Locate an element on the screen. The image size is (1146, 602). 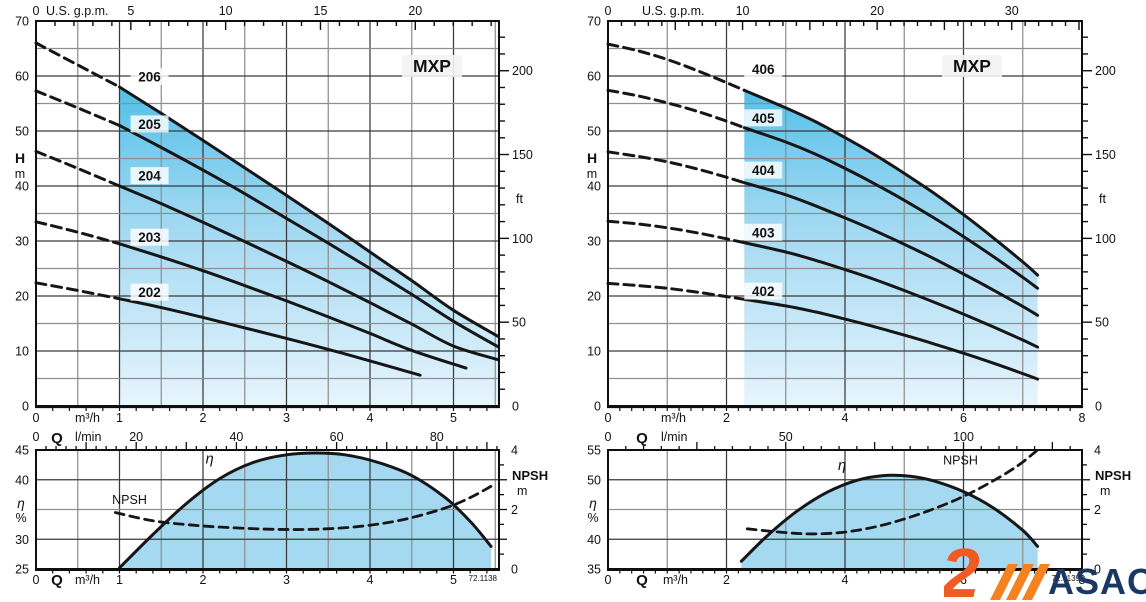
flow-axis: 0 2 4 6 8 m³/h is located at coordinates (845, 415).